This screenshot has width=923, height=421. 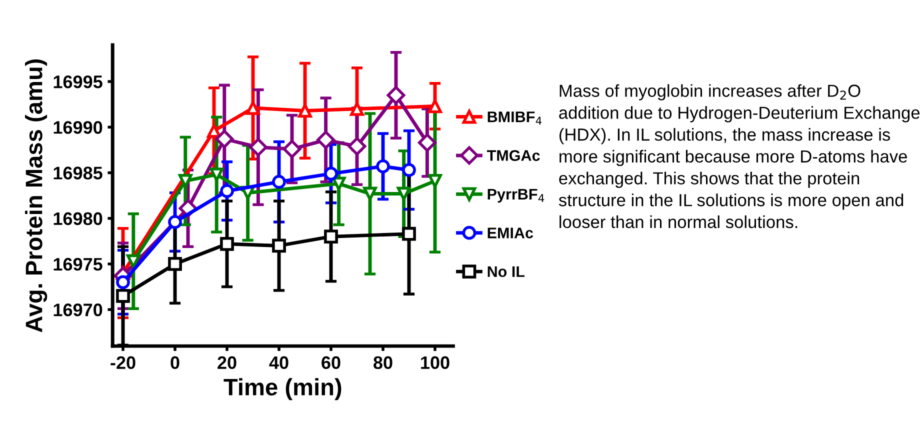 What do you see at coordinates (78, 264) in the screenshot?
I see `y-tick-label: 16975` at bounding box center [78, 264].